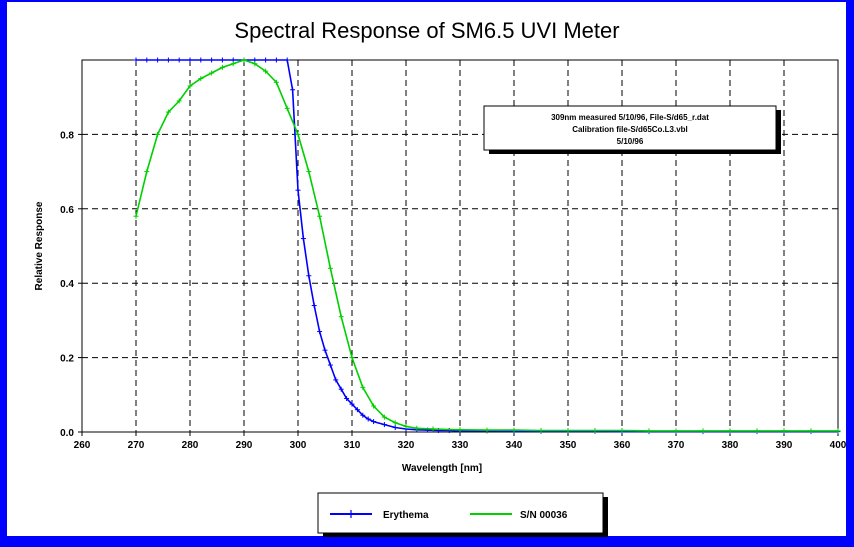 The image size is (854, 547). Describe the element at coordinates (67, 359) in the screenshot. I see `y-tick-label: 0.2` at that location.